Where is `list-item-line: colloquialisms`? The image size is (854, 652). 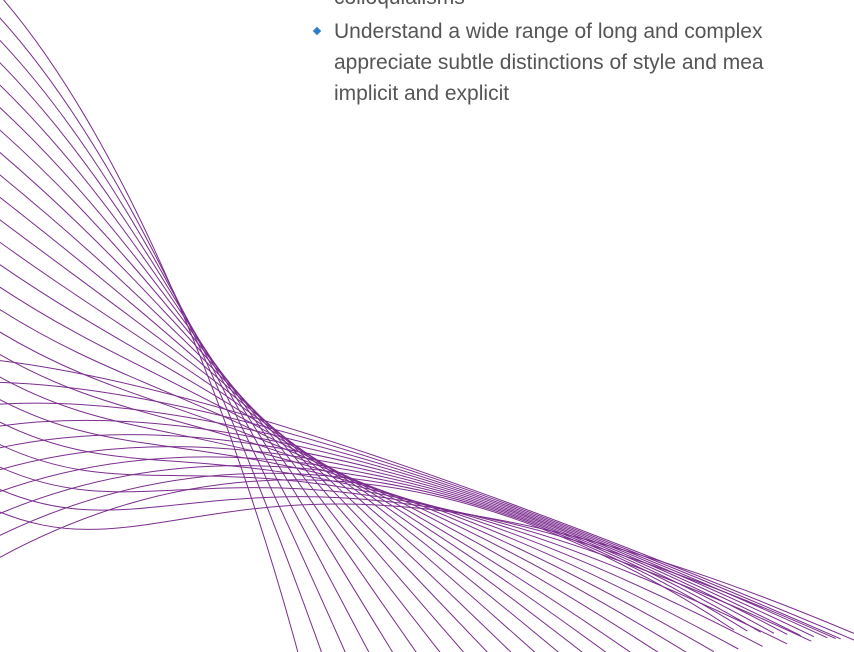 list-item-line: colloquialisms is located at coordinates (594, 6).